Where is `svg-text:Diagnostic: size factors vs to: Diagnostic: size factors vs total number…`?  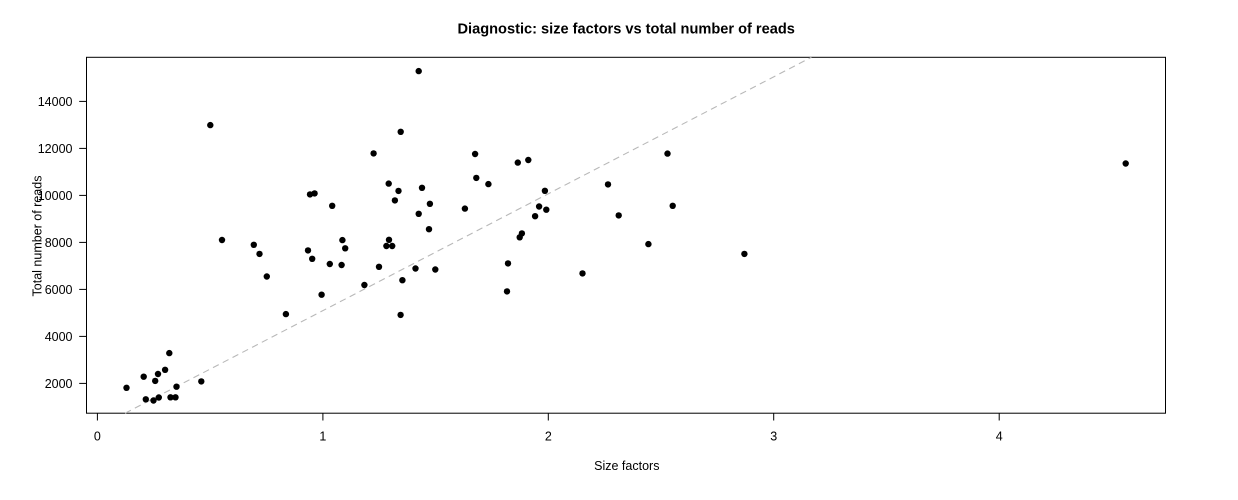 svg-text:Diagnostic: size factors vs to: Diagnostic: size factors vs total number… is located at coordinates (626, 30).